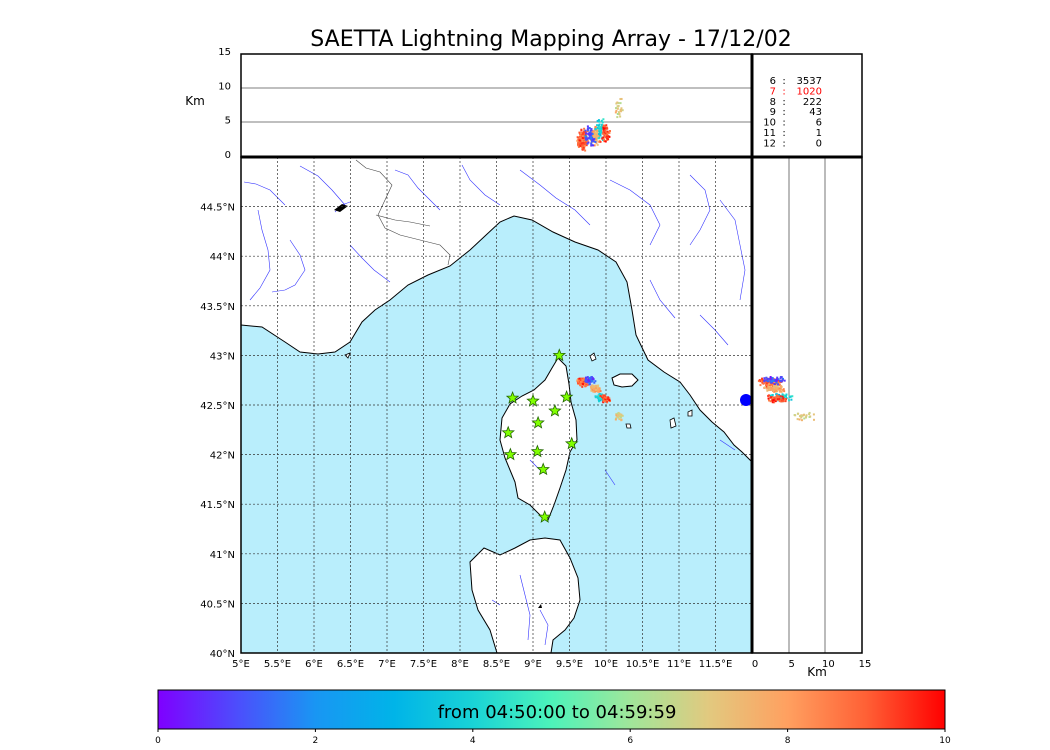 The height and width of the screenshot is (750, 1050). What do you see at coordinates (537, 451) in the screenshot?
I see `station-star` at bounding box center [537, 451].